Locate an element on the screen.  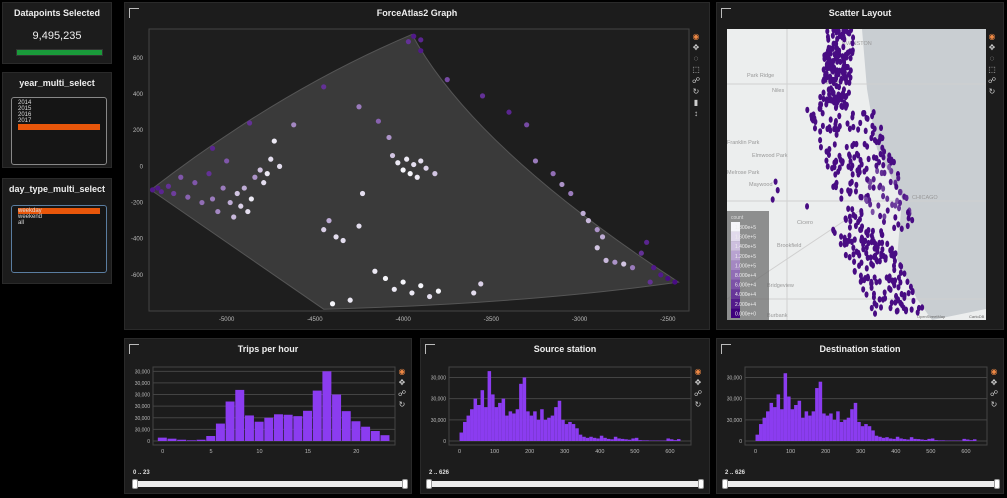
day-type-multi-select: weekday weekend all is located at coordinates (59, 239).